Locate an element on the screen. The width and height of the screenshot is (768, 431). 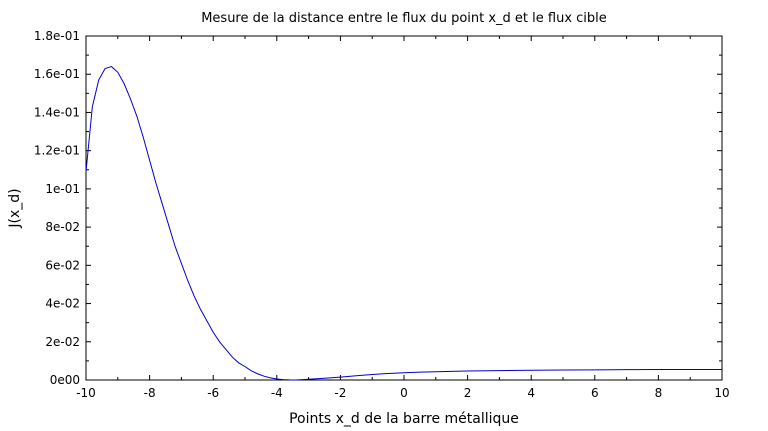
x-tick-label: -8 is located at coordinates (150, 393).